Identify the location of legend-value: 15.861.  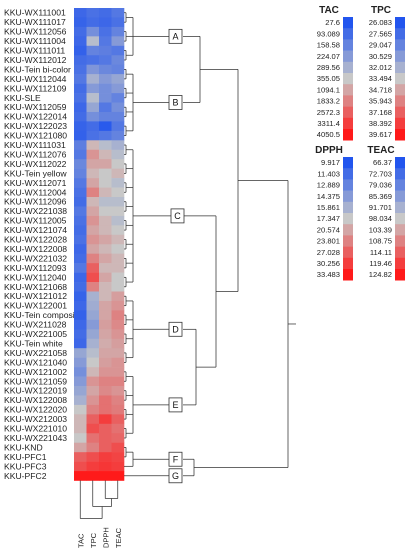
(328, 207).